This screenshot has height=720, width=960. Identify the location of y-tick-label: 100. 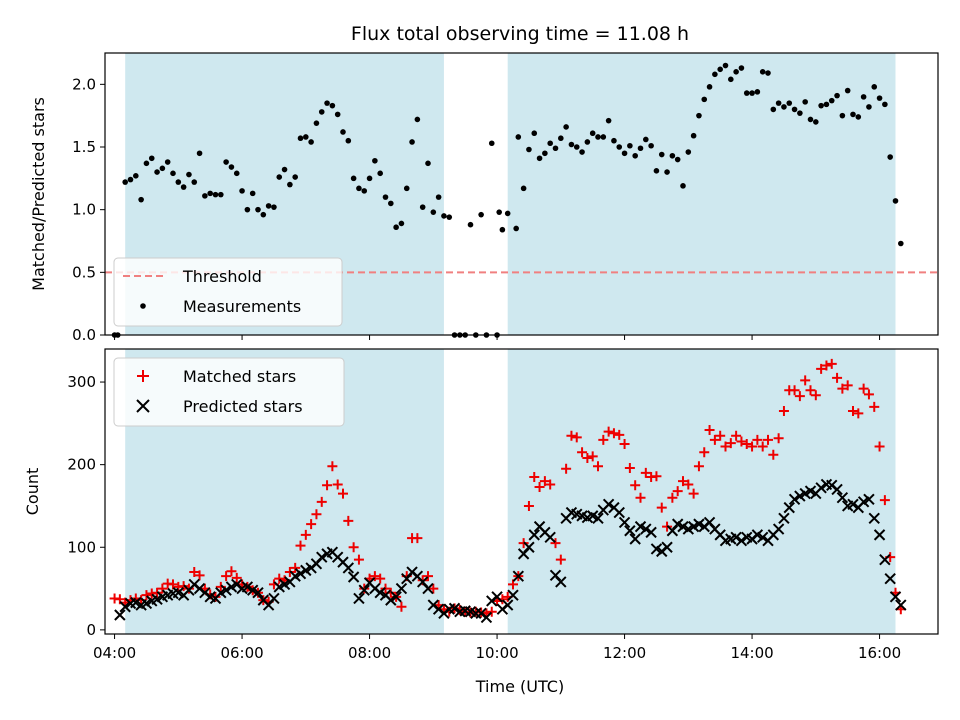
(81, 547).